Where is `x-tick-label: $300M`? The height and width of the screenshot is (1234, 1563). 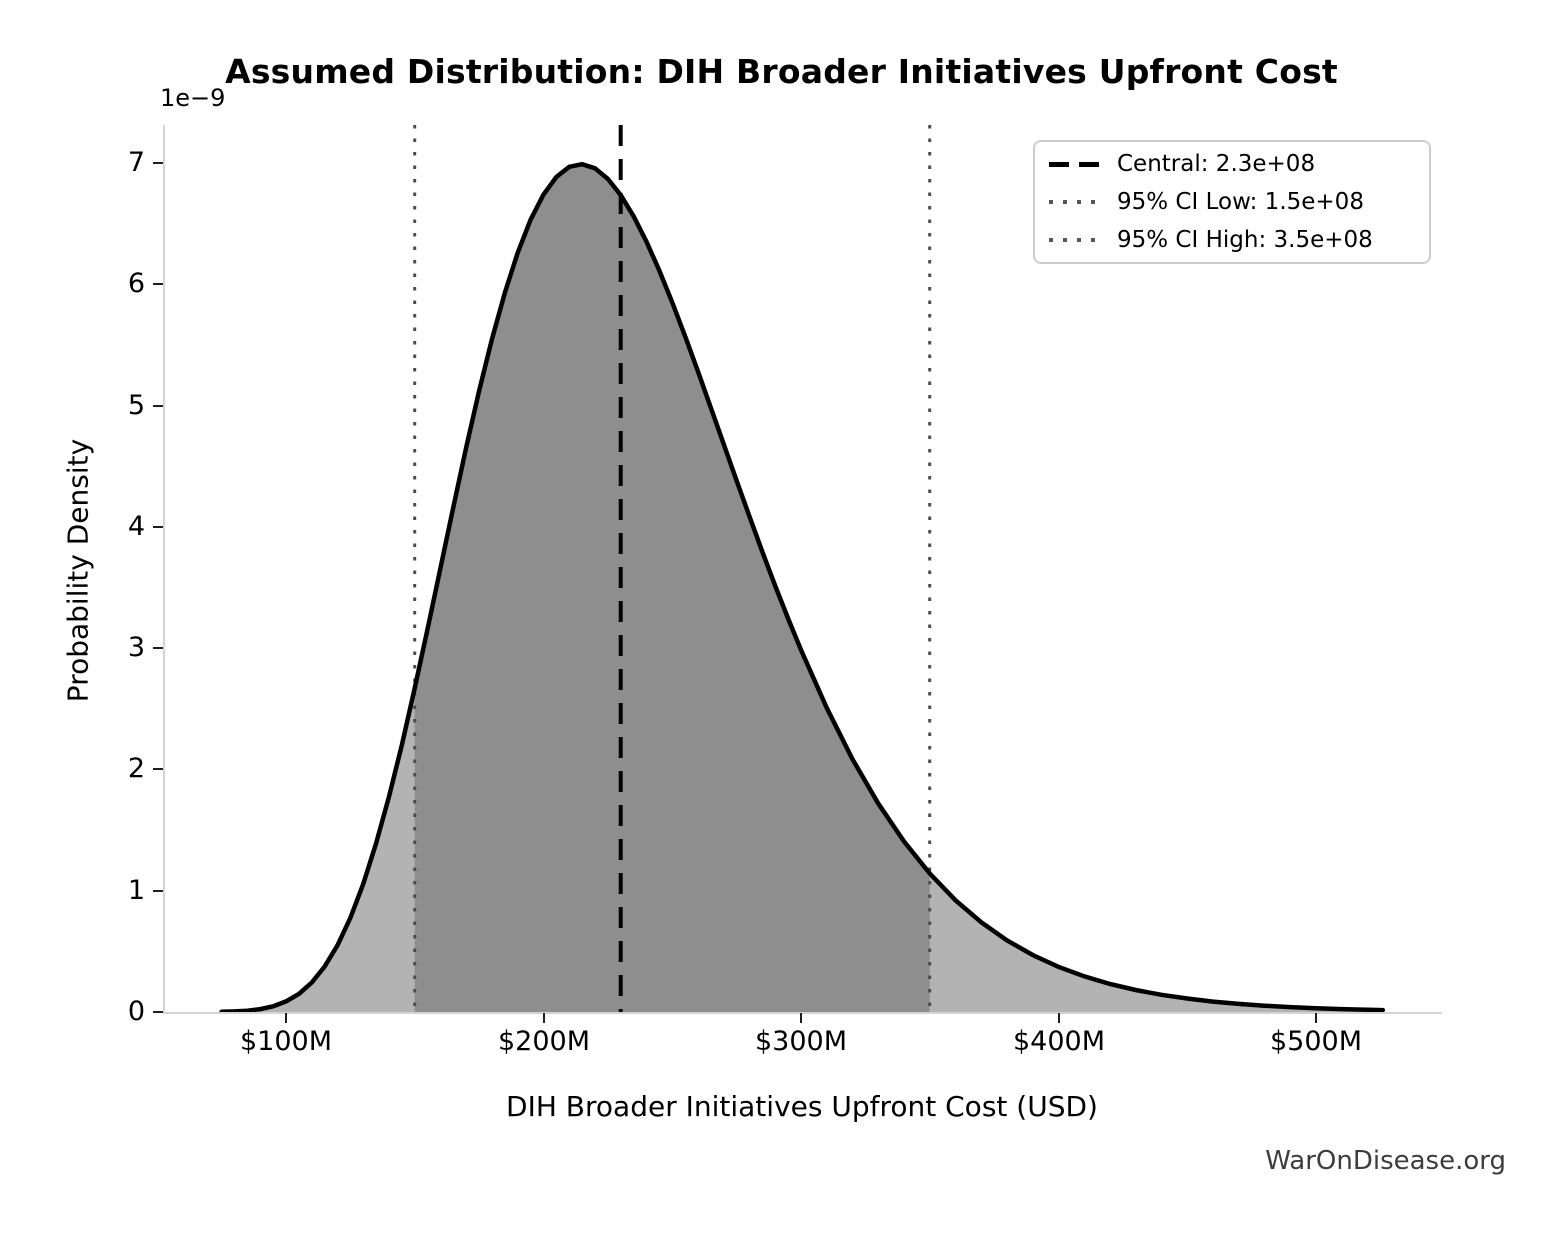
x-tick-label: $300M is located at coordinates (800, 1041).